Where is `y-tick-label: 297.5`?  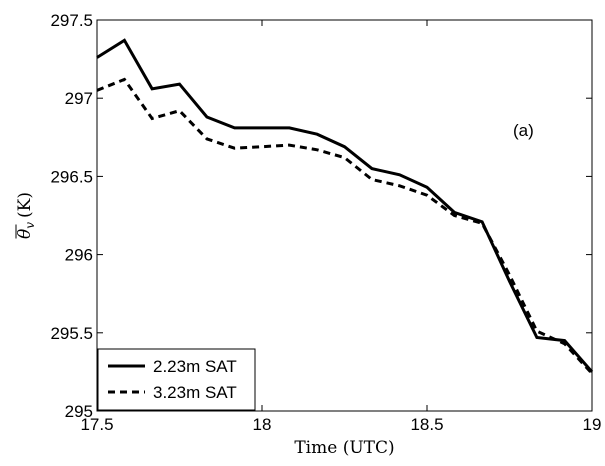 y-tick-label: 297.5 is located at coordinates (71, 20).